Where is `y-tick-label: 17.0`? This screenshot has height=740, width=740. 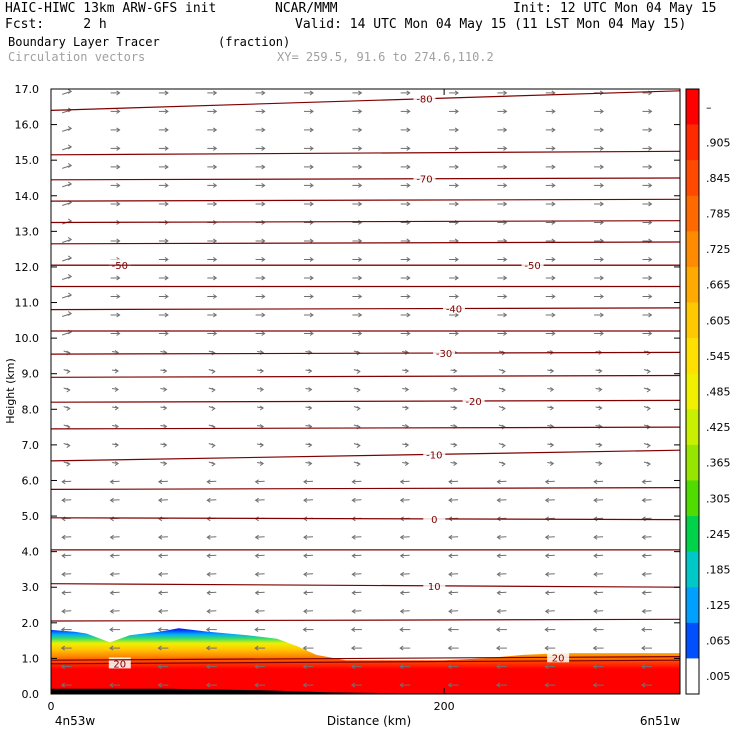 y-tick-label: 17.0 is located at coordinates (27, 89).